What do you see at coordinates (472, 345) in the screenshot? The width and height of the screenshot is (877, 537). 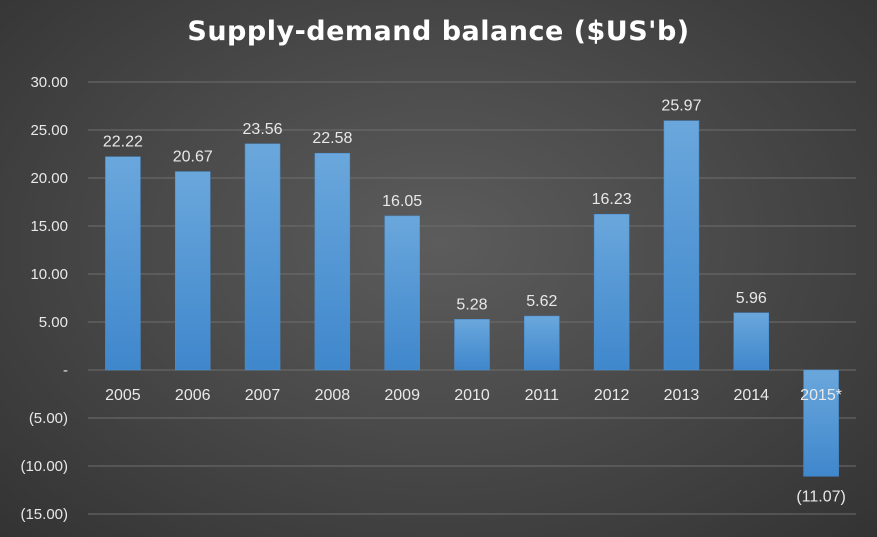 I see `bar-2010` at bounding box center [472, 345].